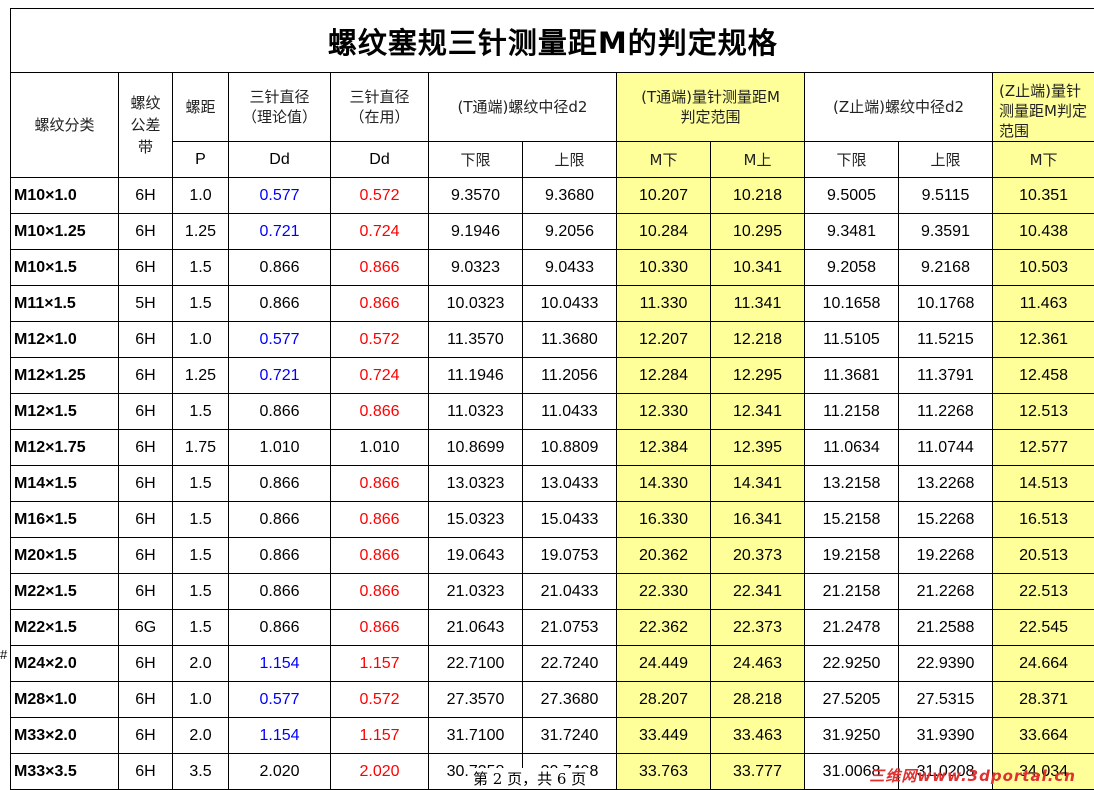 The image size is (1094, 790). I want to click on cell-dd-used: 1.010, so click(380, 448).